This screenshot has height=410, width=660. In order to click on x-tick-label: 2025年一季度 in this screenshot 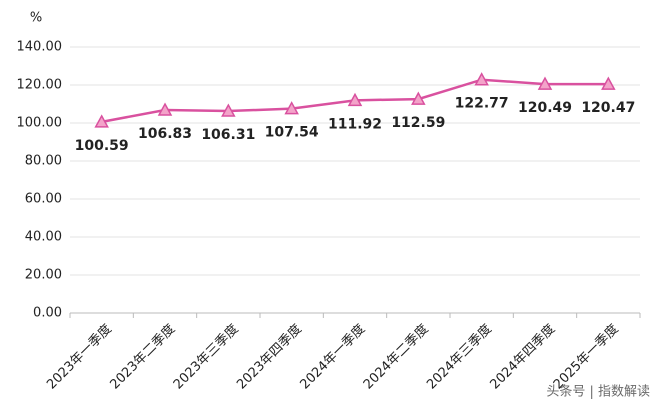, I will do `click(585, 356)`.